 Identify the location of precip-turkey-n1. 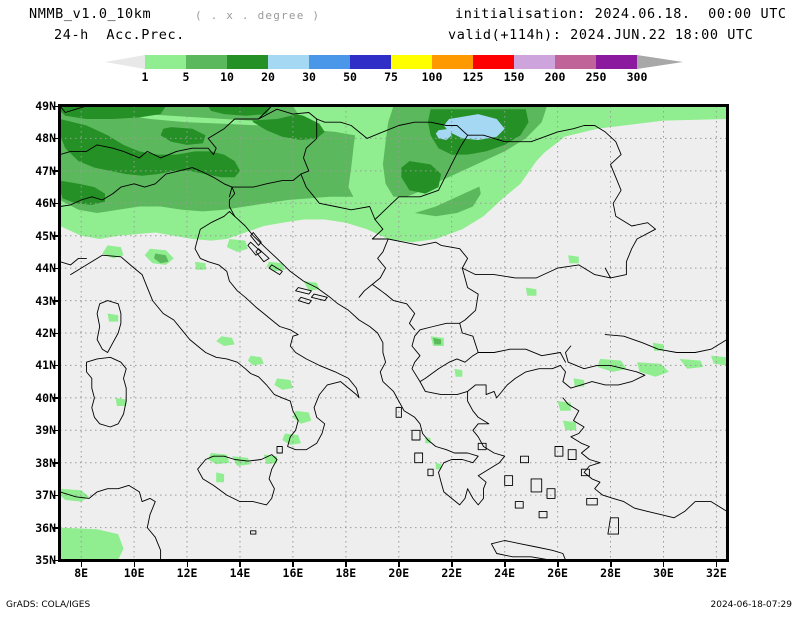
(691, 363).